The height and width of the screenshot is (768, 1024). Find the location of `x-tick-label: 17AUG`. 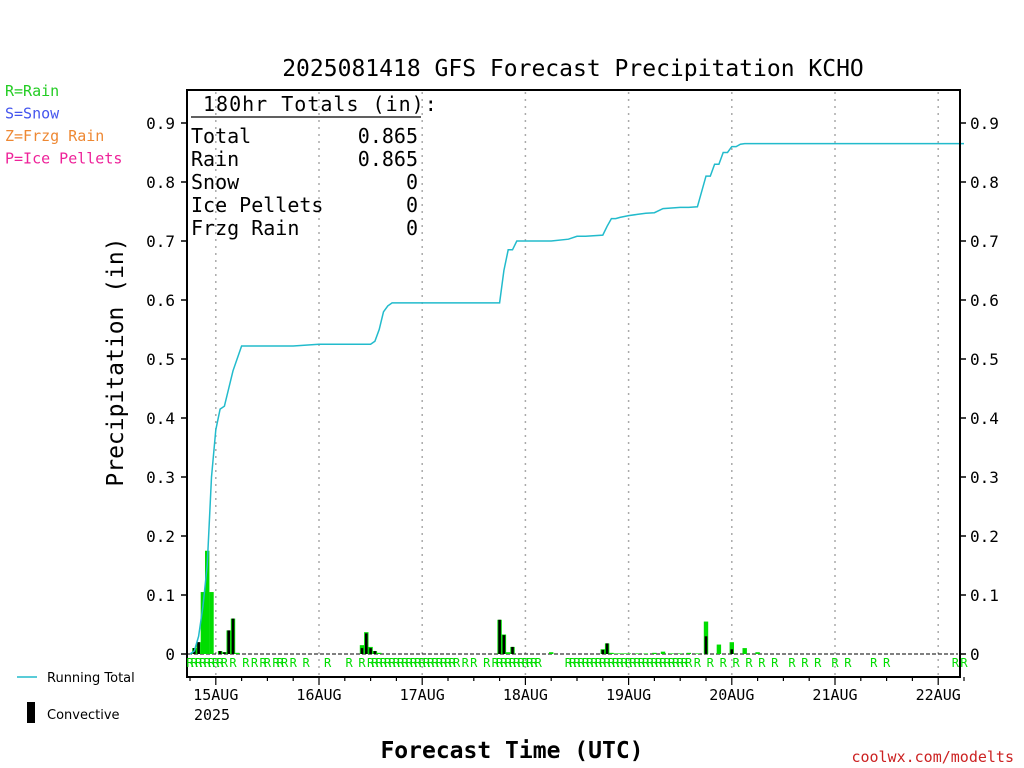

x-tick-label: 17AUG is located at coordinates (422, 695).